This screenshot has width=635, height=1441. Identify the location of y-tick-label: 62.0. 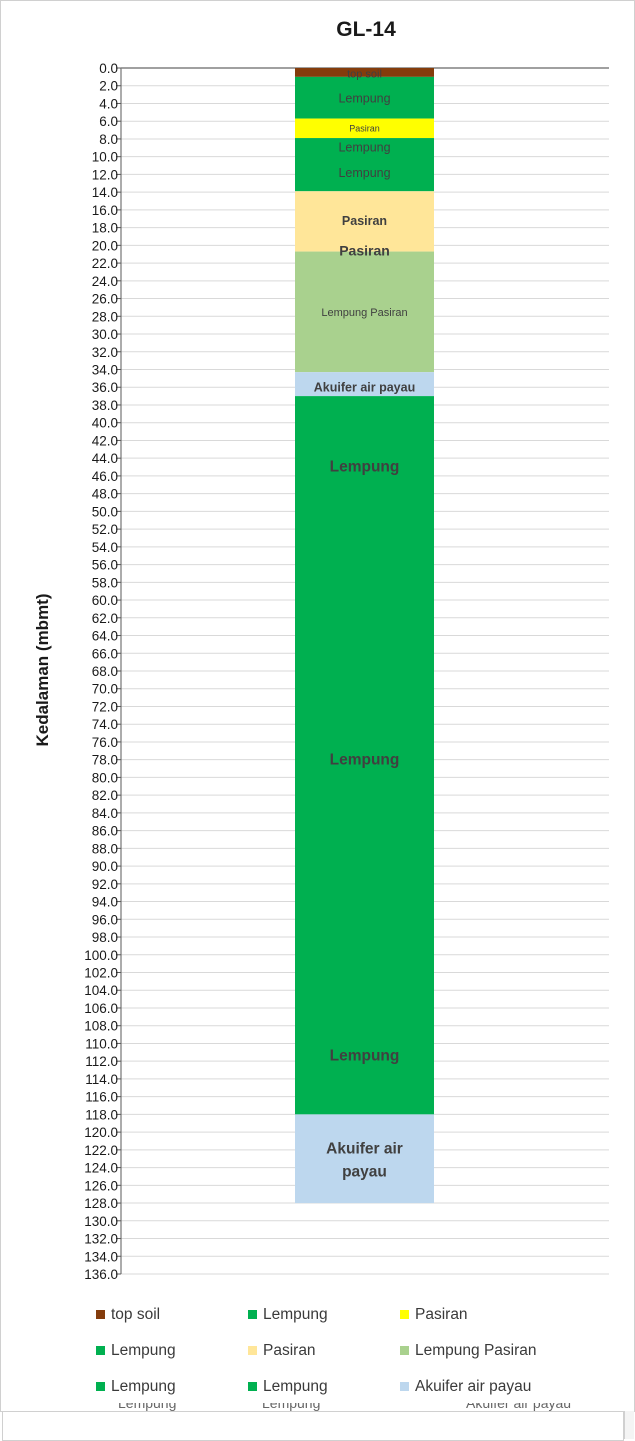
(105, 618).